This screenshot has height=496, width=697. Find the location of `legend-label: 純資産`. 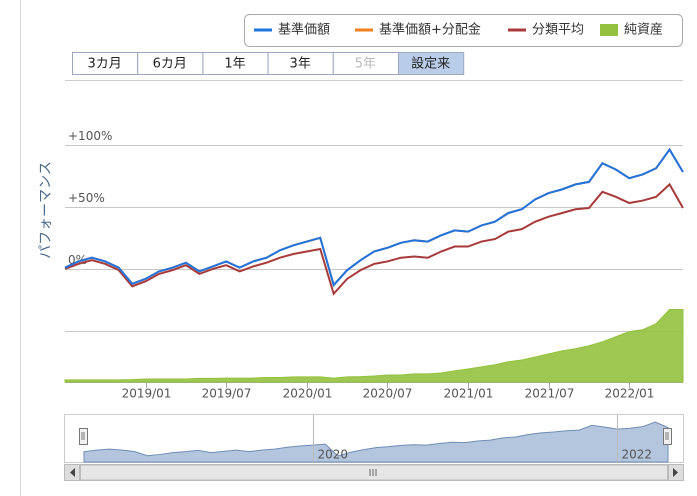

legend-label: 純資産 is located at coordinates (643, 30).